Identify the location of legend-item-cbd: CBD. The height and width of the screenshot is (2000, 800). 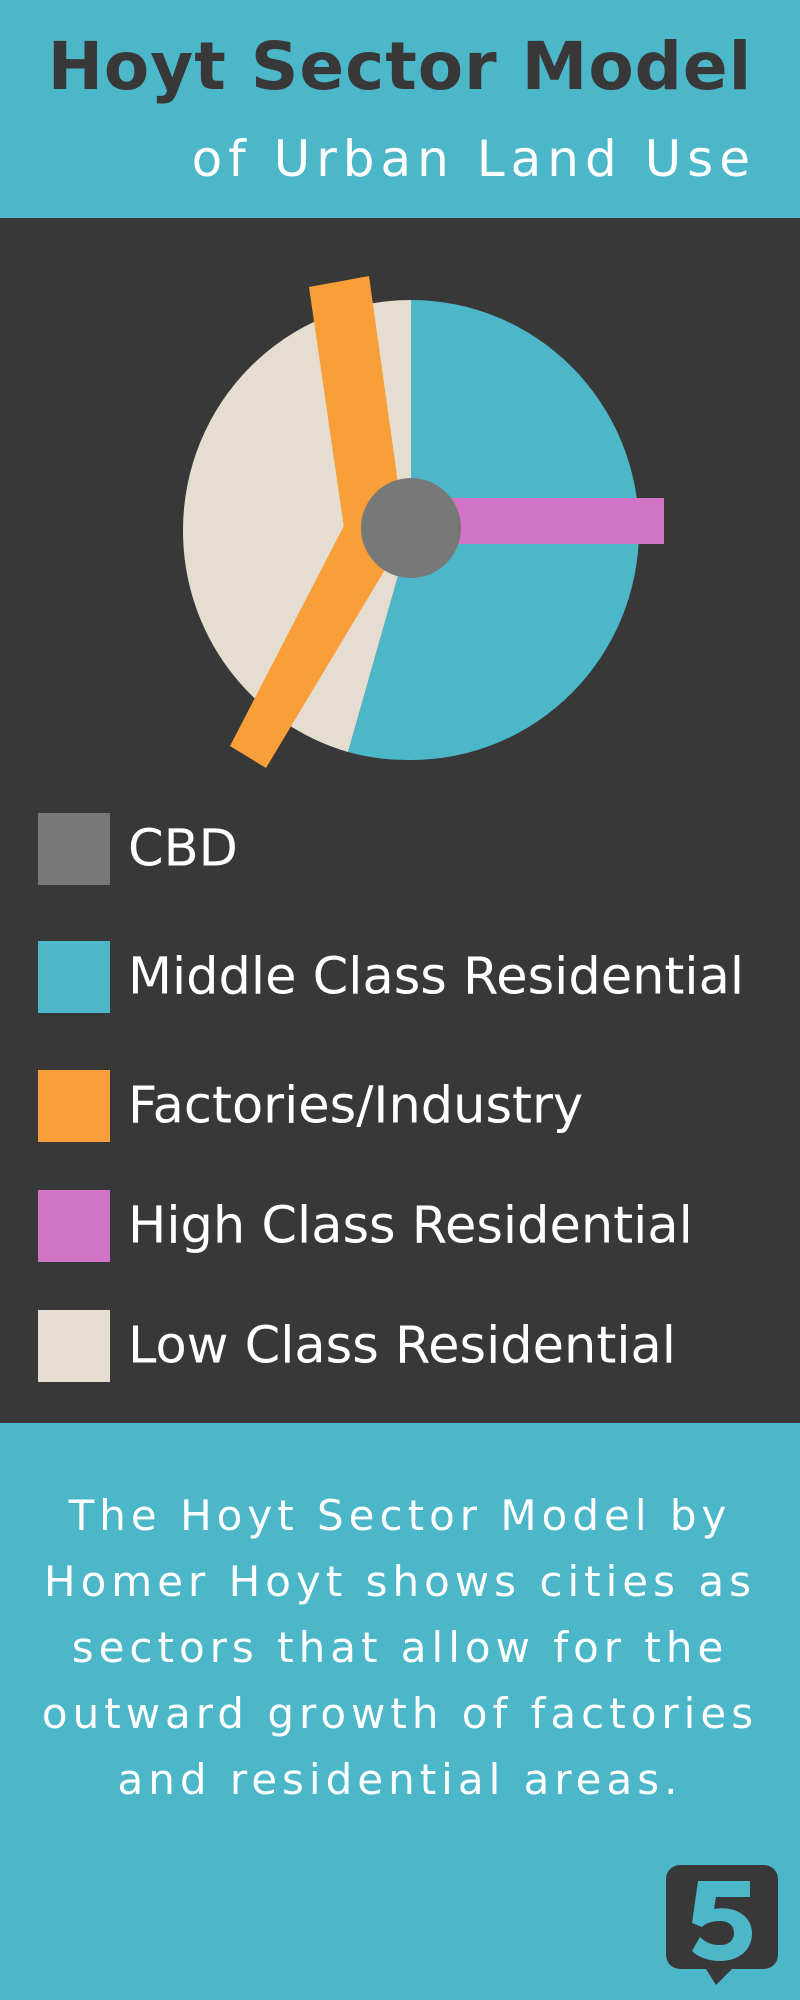
(418, 849).